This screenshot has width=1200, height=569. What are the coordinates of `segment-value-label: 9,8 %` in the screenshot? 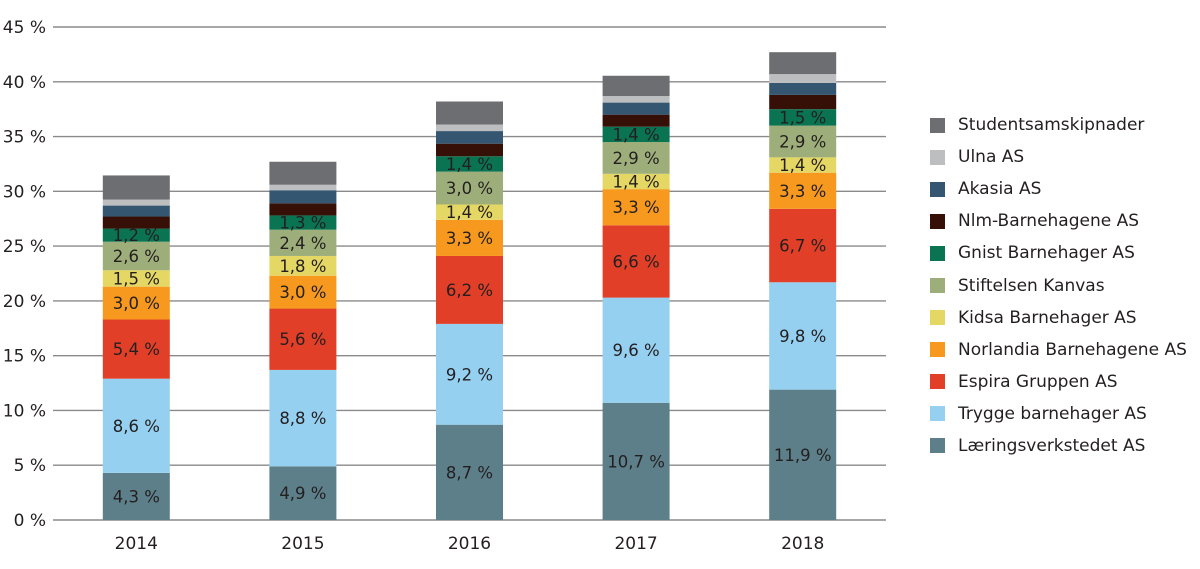 It's located at (802, 336).